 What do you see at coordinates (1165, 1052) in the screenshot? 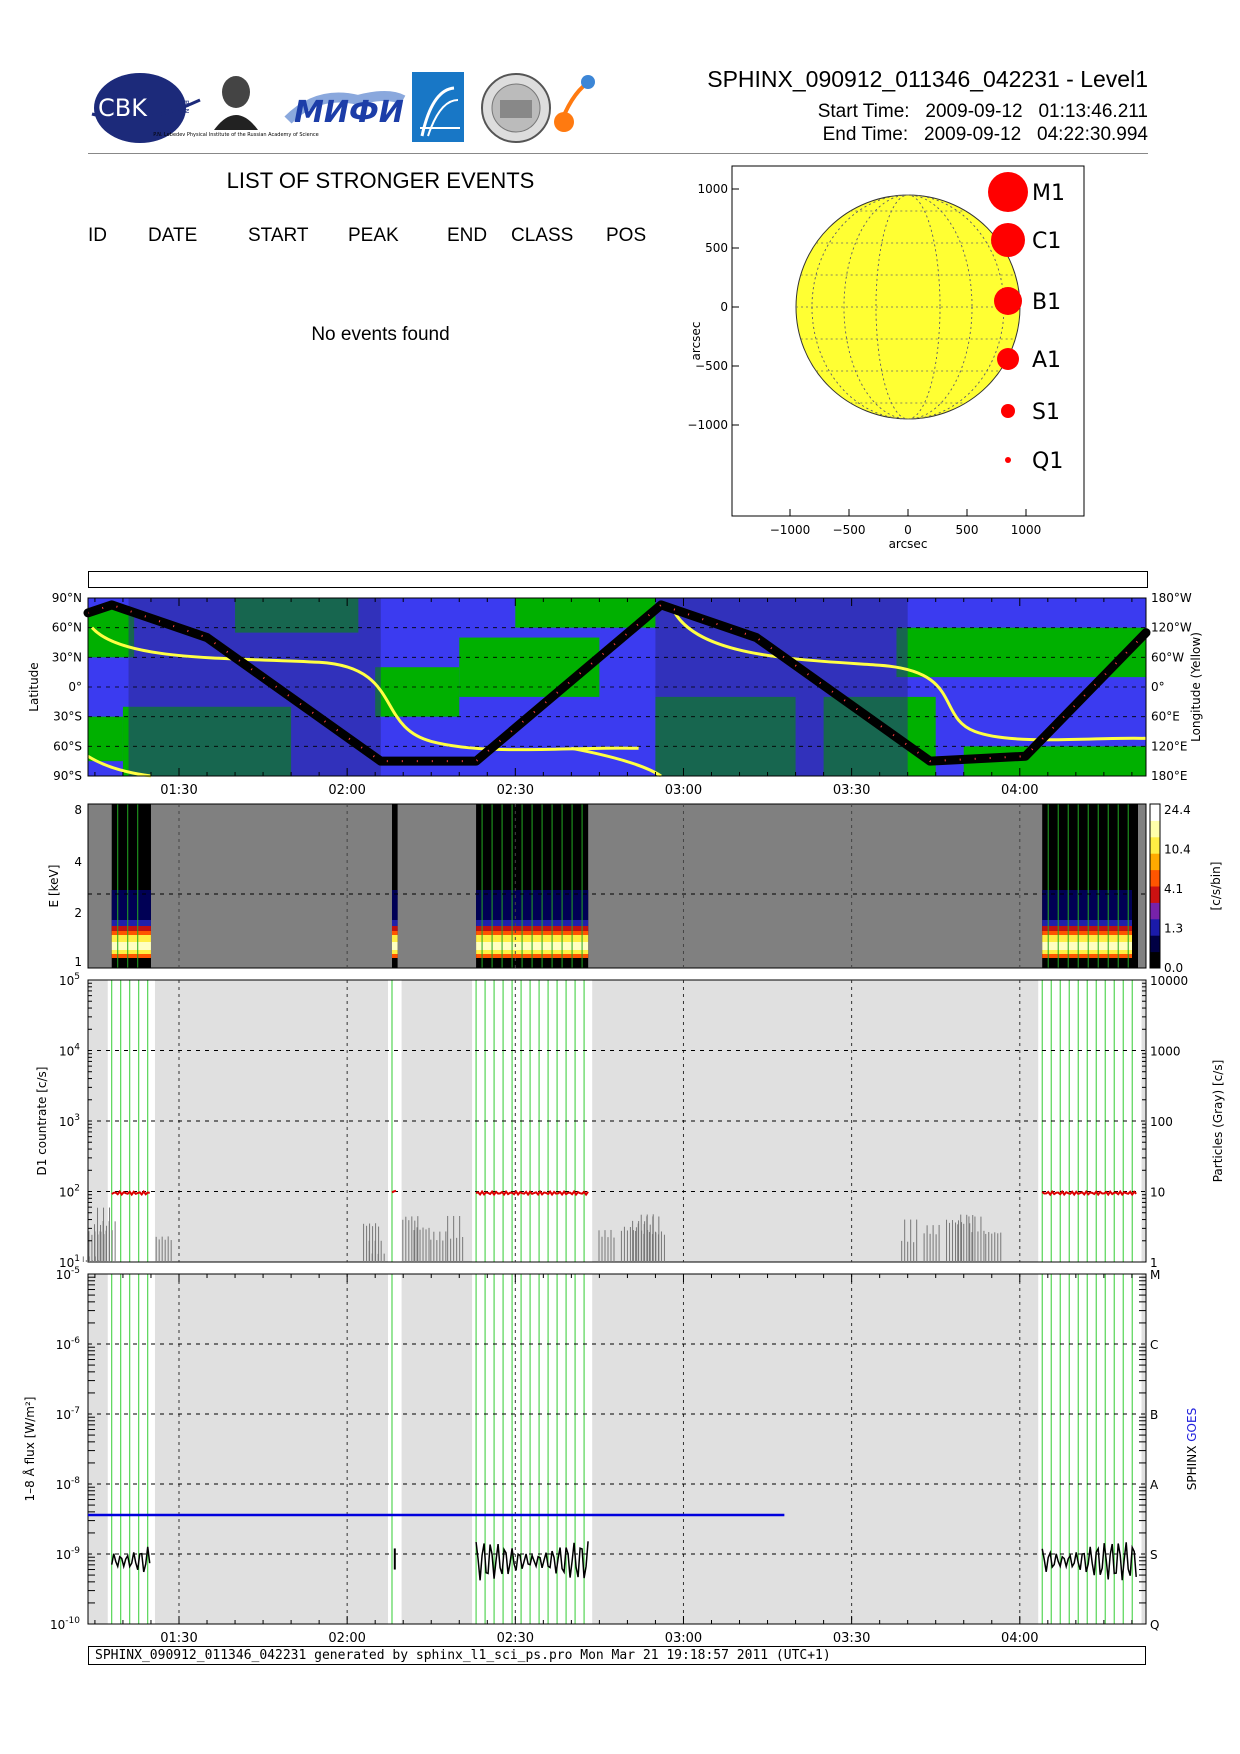
I see `particles-y-tick-label: 1000` at bounding box center [1165, 1052].